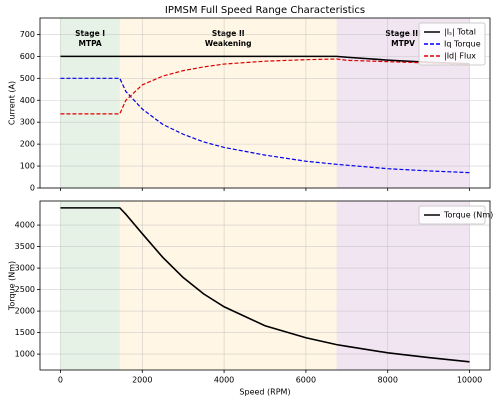 The image size is (500, 400). What do you see at coordinates (403, 33) in the screenshot?
I see `region-label: Stage III` at bounding box center [403, 33].